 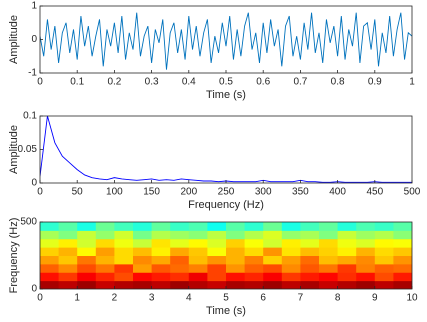 I want to click on x-tick-label: 450, so click(x=374, y=192).